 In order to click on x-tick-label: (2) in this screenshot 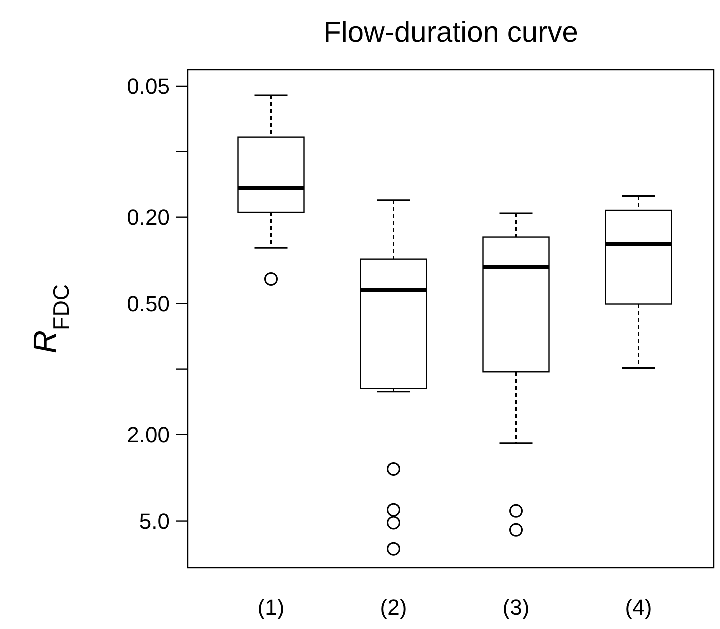, I will do `click(394, 607)`.